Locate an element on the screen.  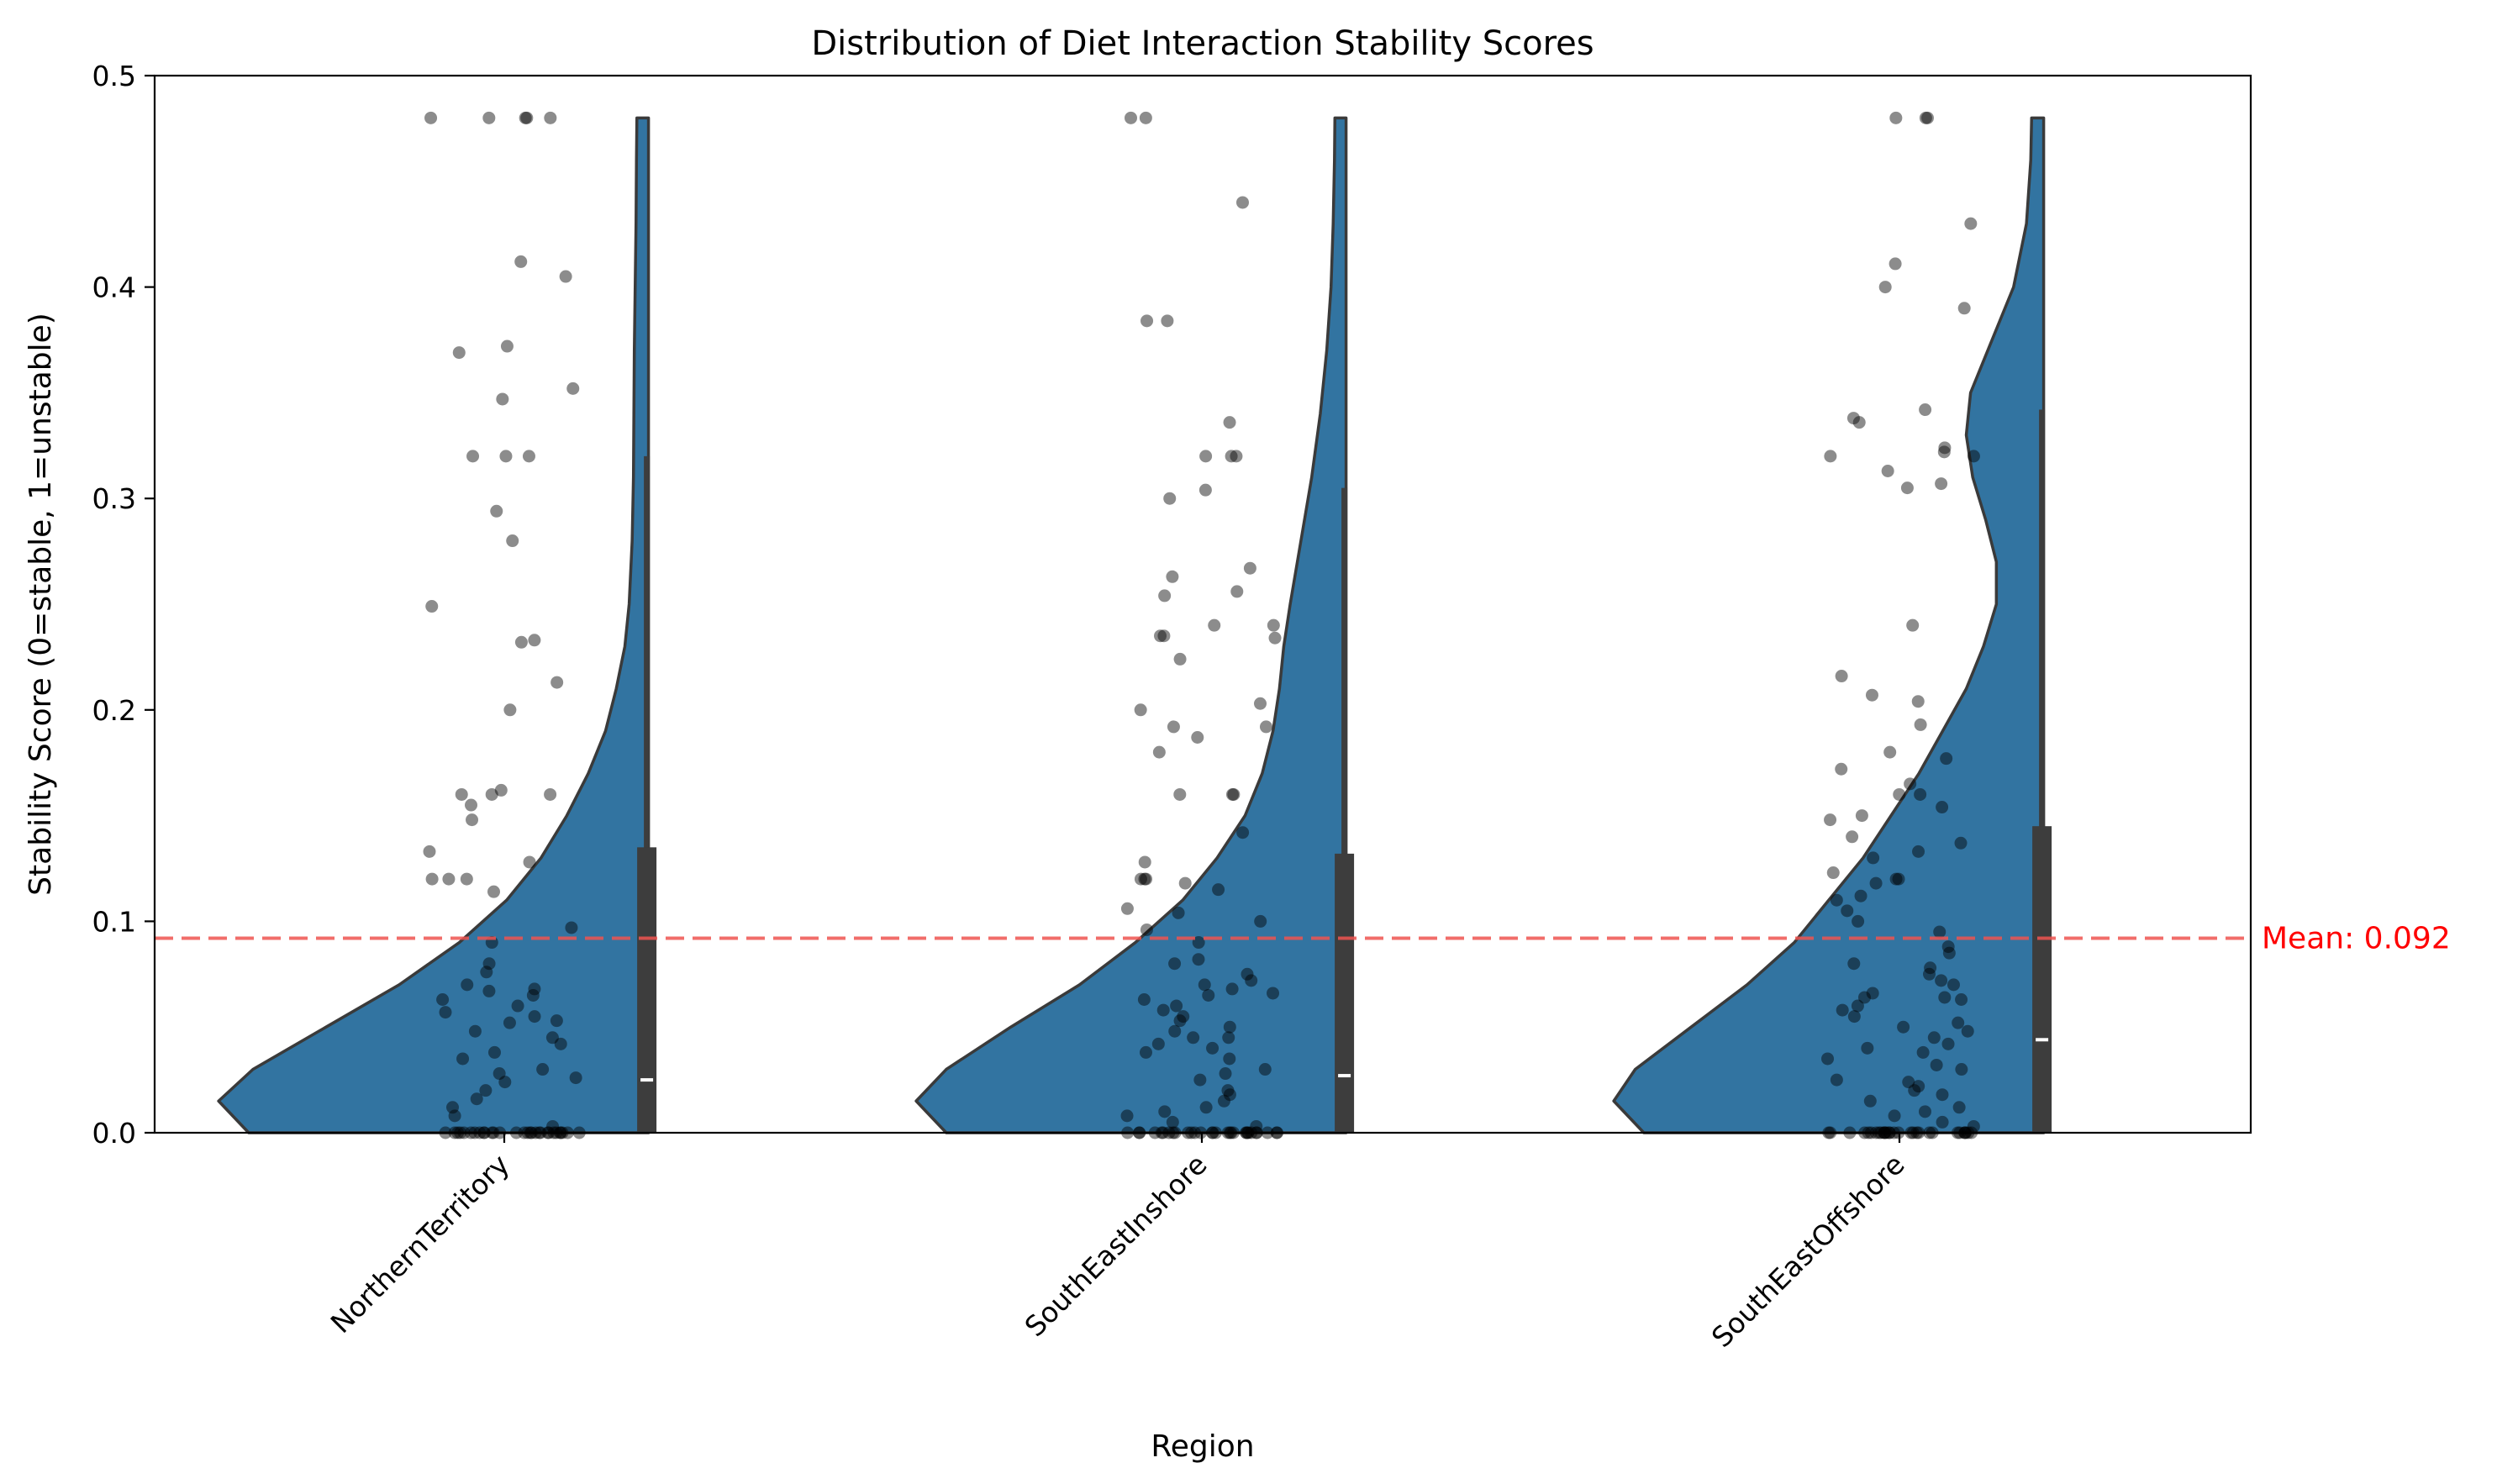
x-tick-label: NorthernTerritory is located at coordinates (420, 1243).